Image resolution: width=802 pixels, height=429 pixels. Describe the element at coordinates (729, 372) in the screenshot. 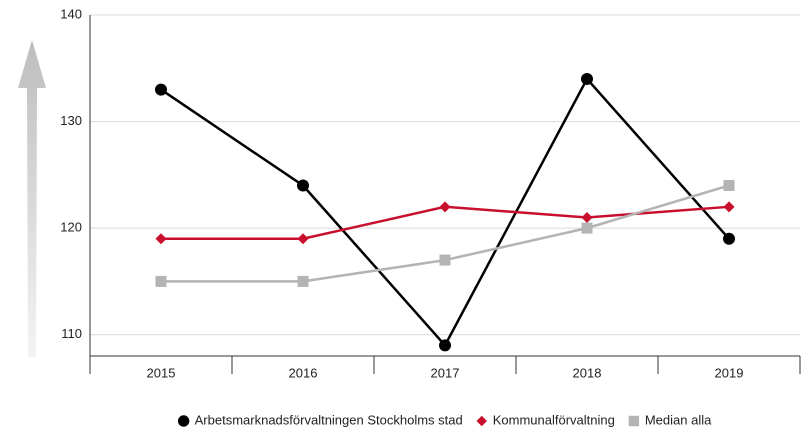

I see `x-tick-label: 2019` at that location.